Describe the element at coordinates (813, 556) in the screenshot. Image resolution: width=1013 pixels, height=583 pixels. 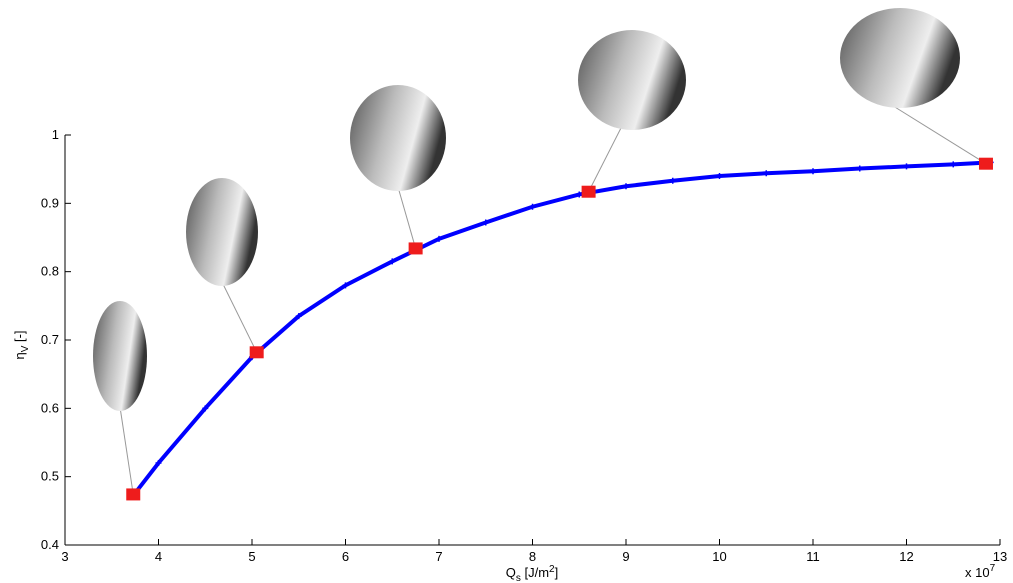
I see `x-tick-label: 11` at that location.